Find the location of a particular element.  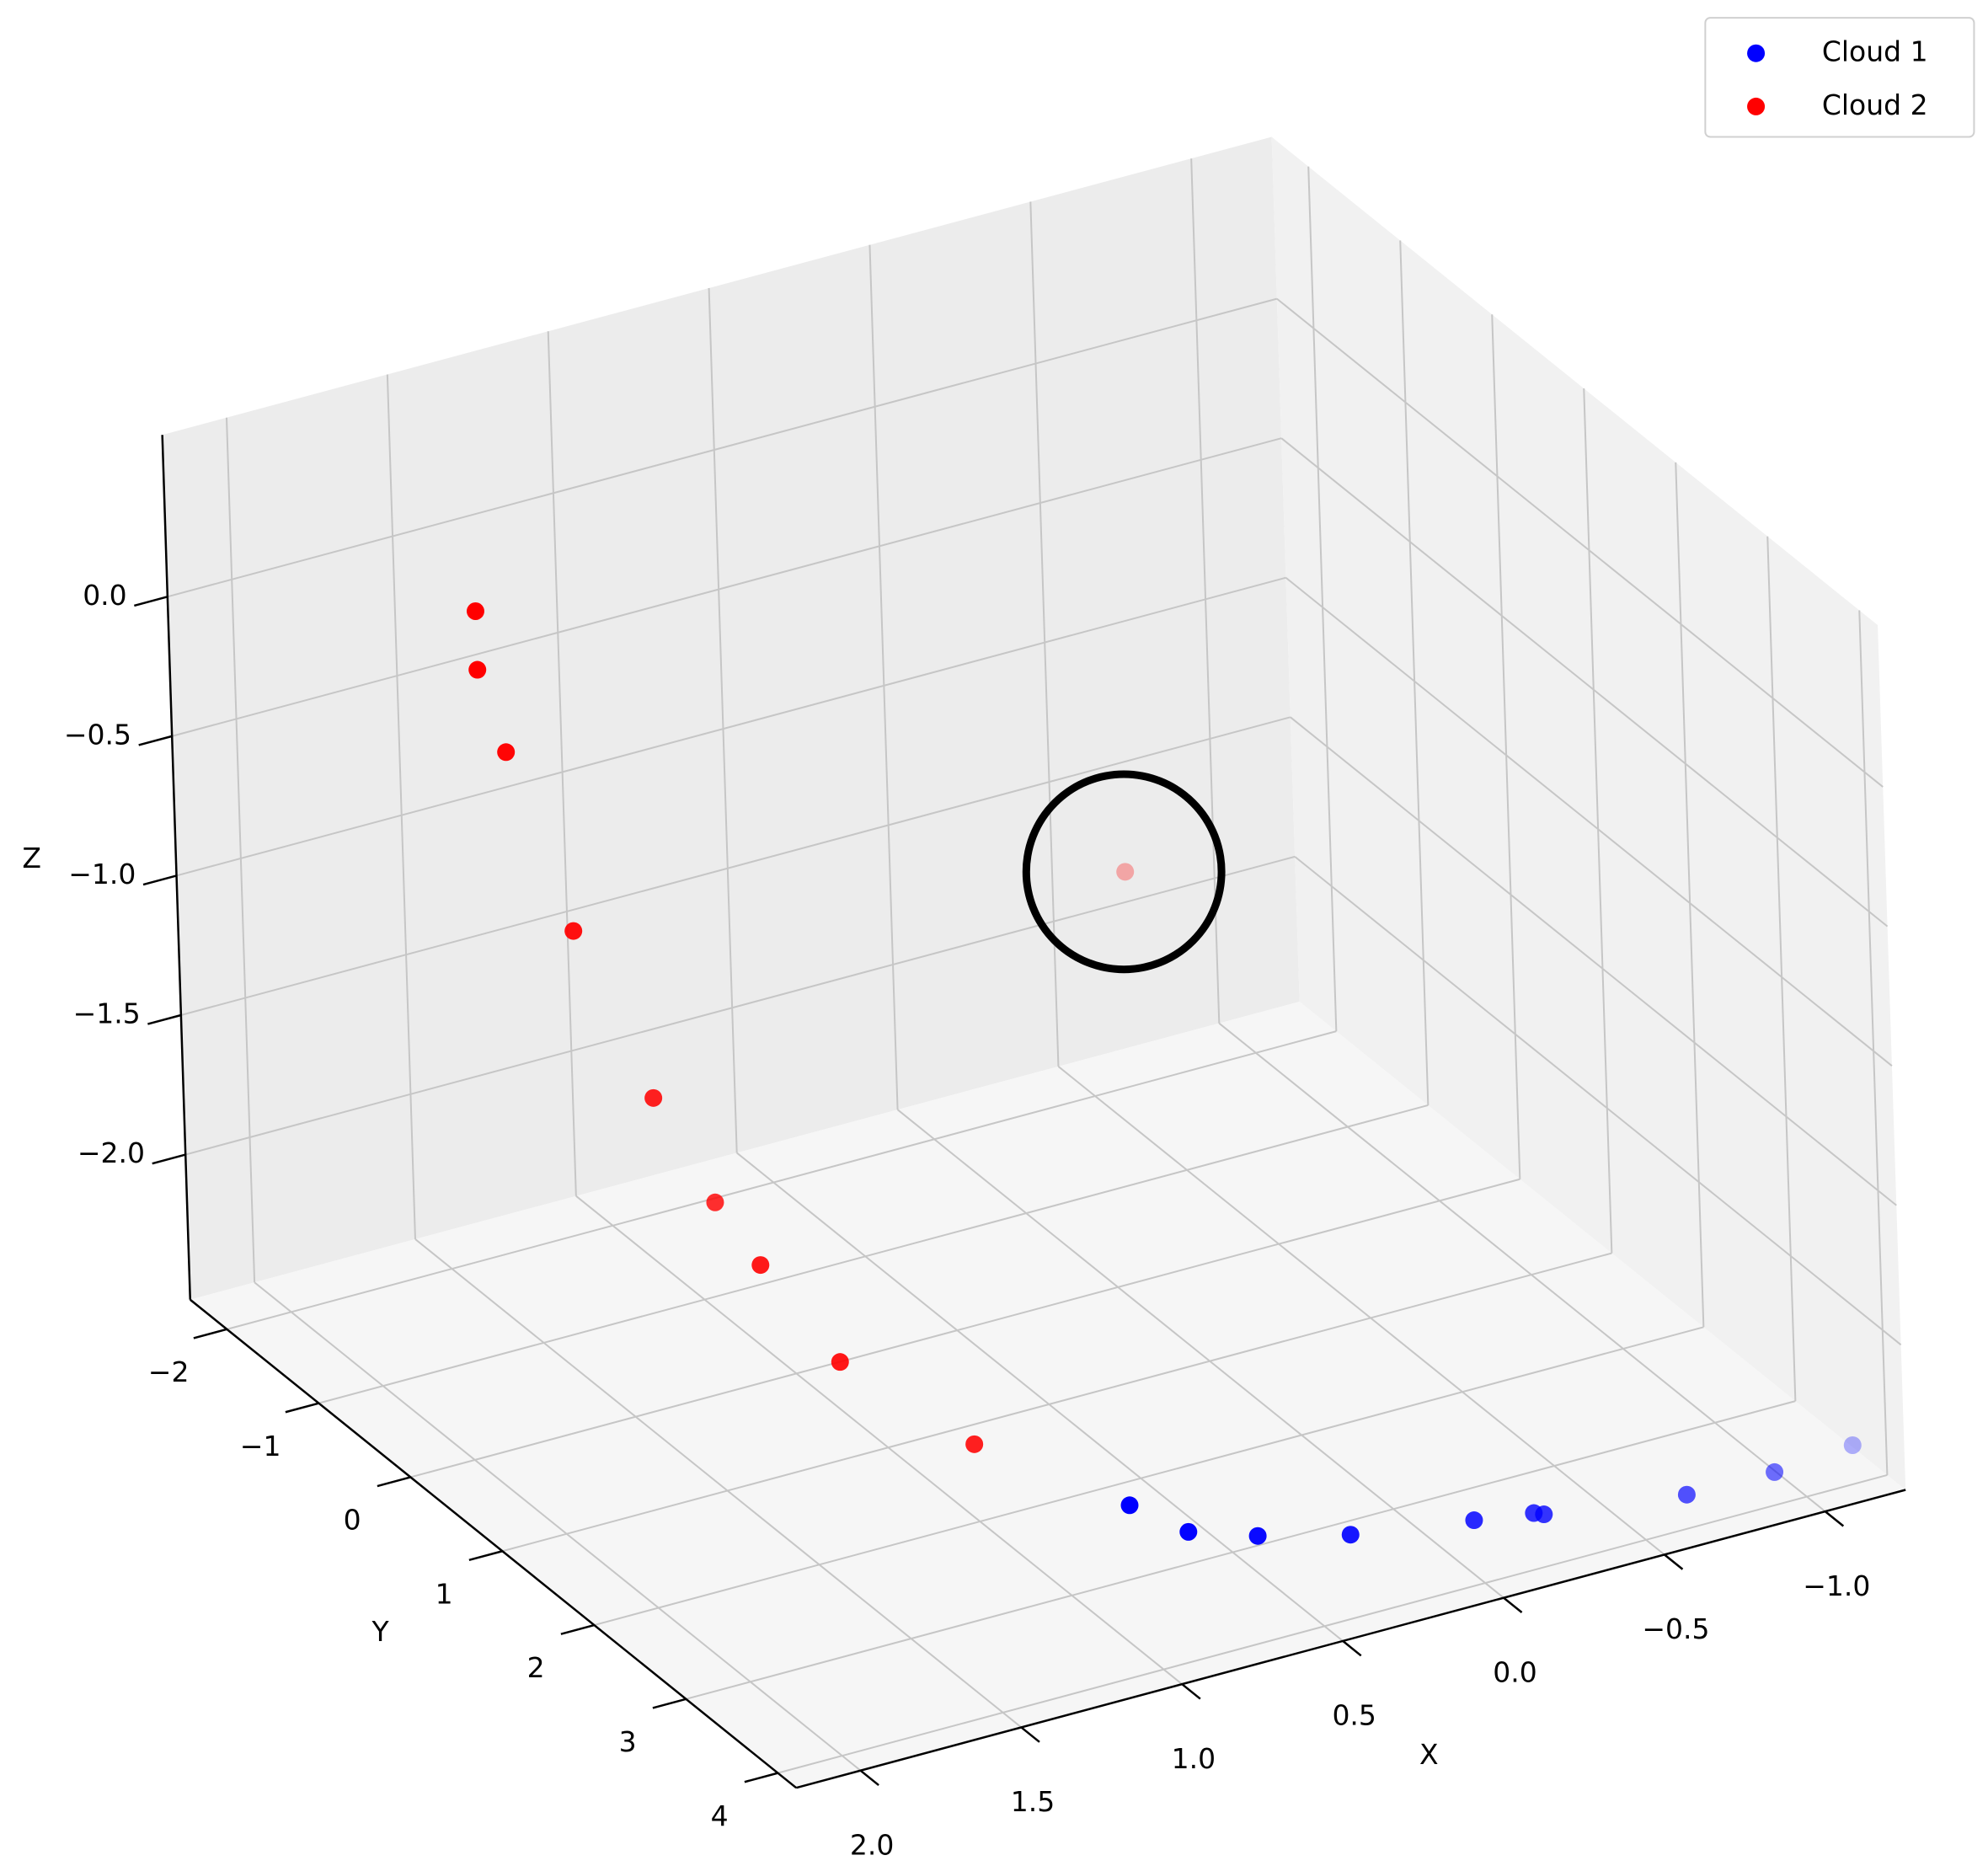

x-tick-label: 1.5 is located at coordinates (1033, 1801).